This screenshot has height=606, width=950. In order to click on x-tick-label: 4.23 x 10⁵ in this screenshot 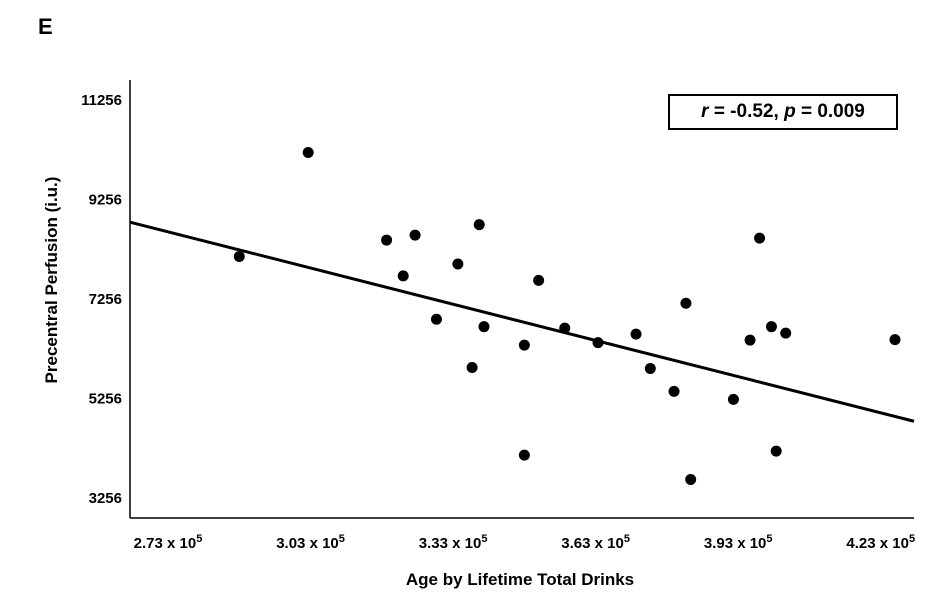, I will do `click(880, 542)`.